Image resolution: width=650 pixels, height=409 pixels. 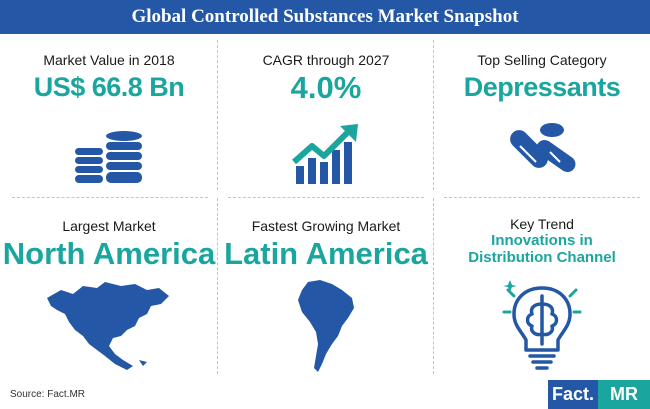 What do you see at coordinates (326, 326) in the screenshot?
I see `south-america-map-icon` at bounding box center [326, 326].